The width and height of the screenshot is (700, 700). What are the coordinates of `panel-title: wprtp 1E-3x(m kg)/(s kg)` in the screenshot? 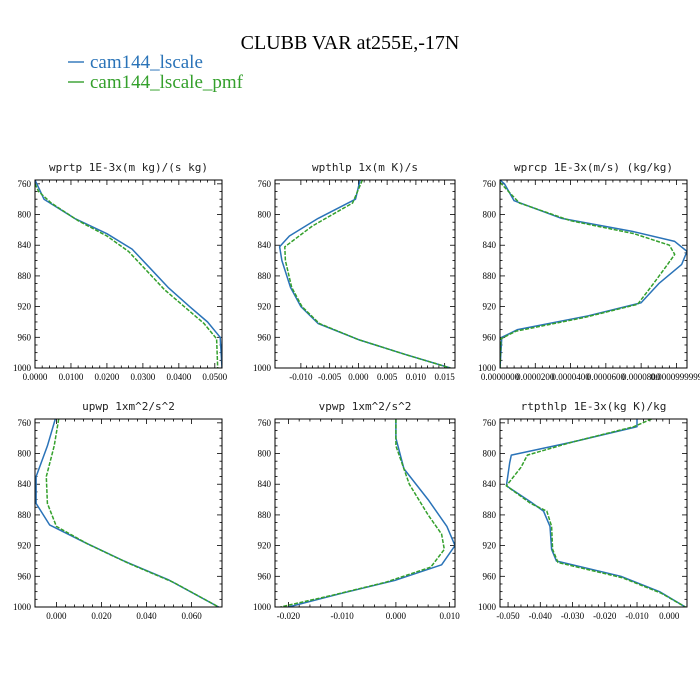 It's located at (128, 167).